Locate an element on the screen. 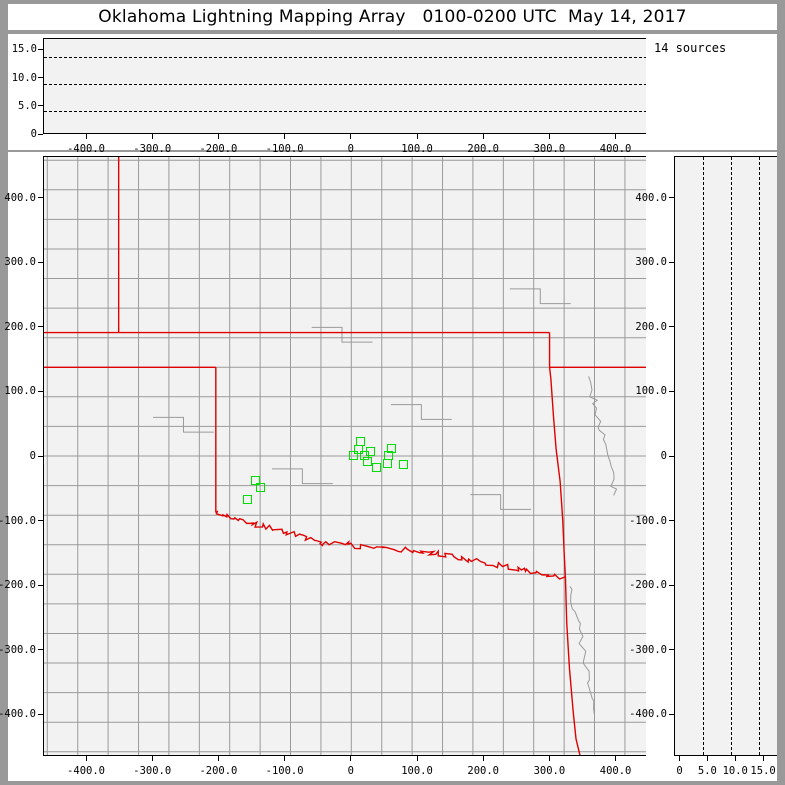 This screenshot has height=785, width=785. alt-xtick-mark-300.0 is located at coordinates (549, 136).